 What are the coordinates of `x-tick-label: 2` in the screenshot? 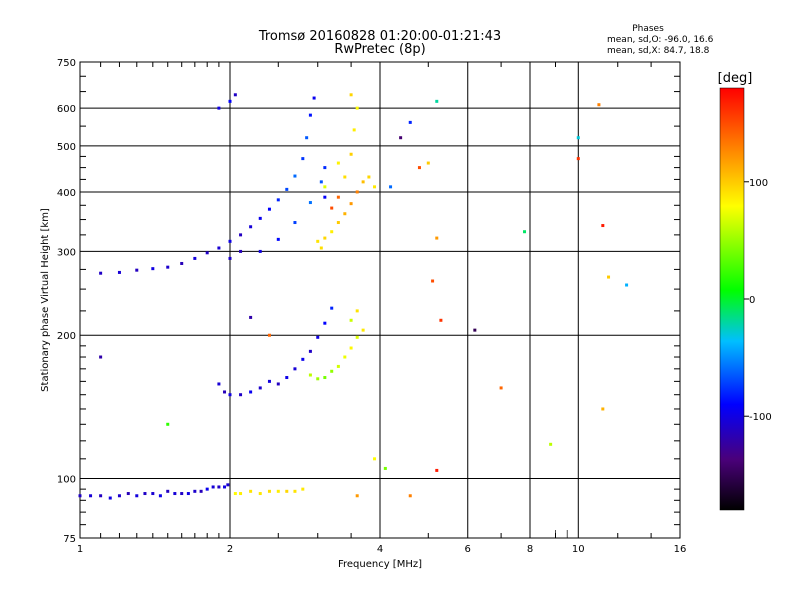 It's located at (230, 549).